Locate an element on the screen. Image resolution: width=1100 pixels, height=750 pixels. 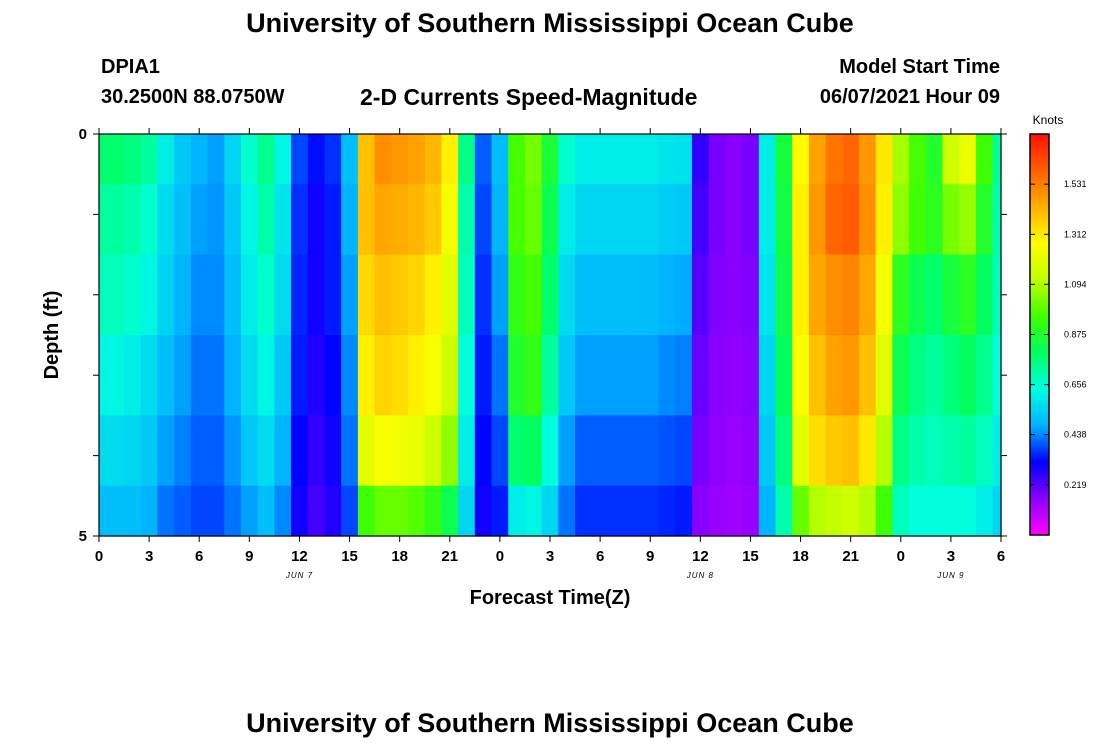
x-tick-label: 12 is located at coordinates (299, 556).